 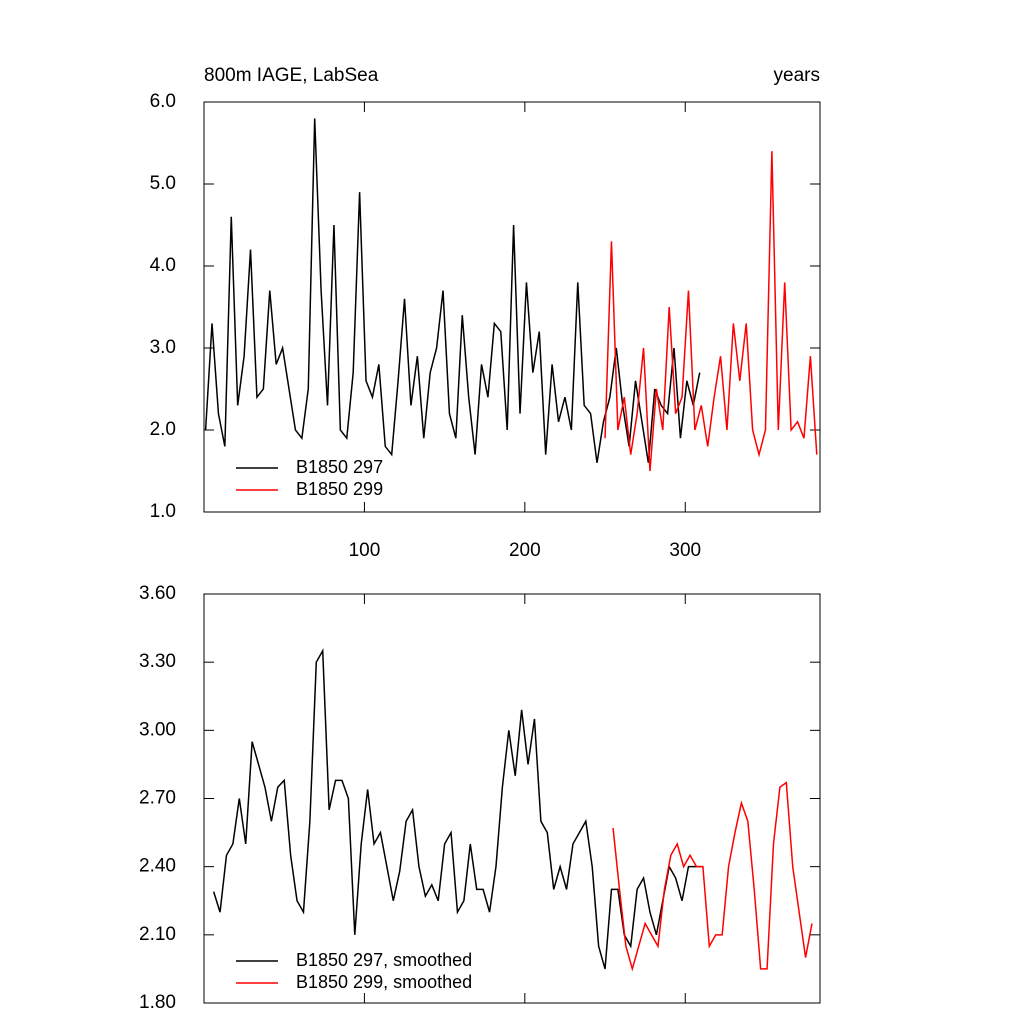 What do you see at coordinates (157, 593) in the screenshot?
I see `y-tick-label: 3.60` at bounding box center [157, 593].